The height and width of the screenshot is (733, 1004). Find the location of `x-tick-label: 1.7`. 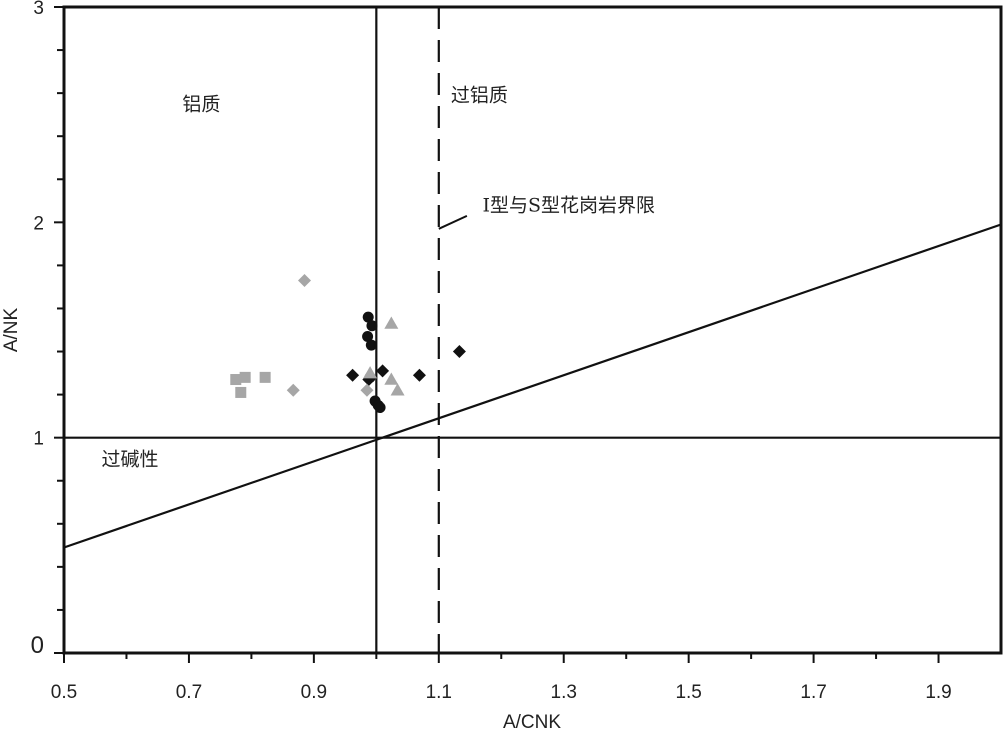

x-tick-label: 1.7 is located at coordinates (813, 692).